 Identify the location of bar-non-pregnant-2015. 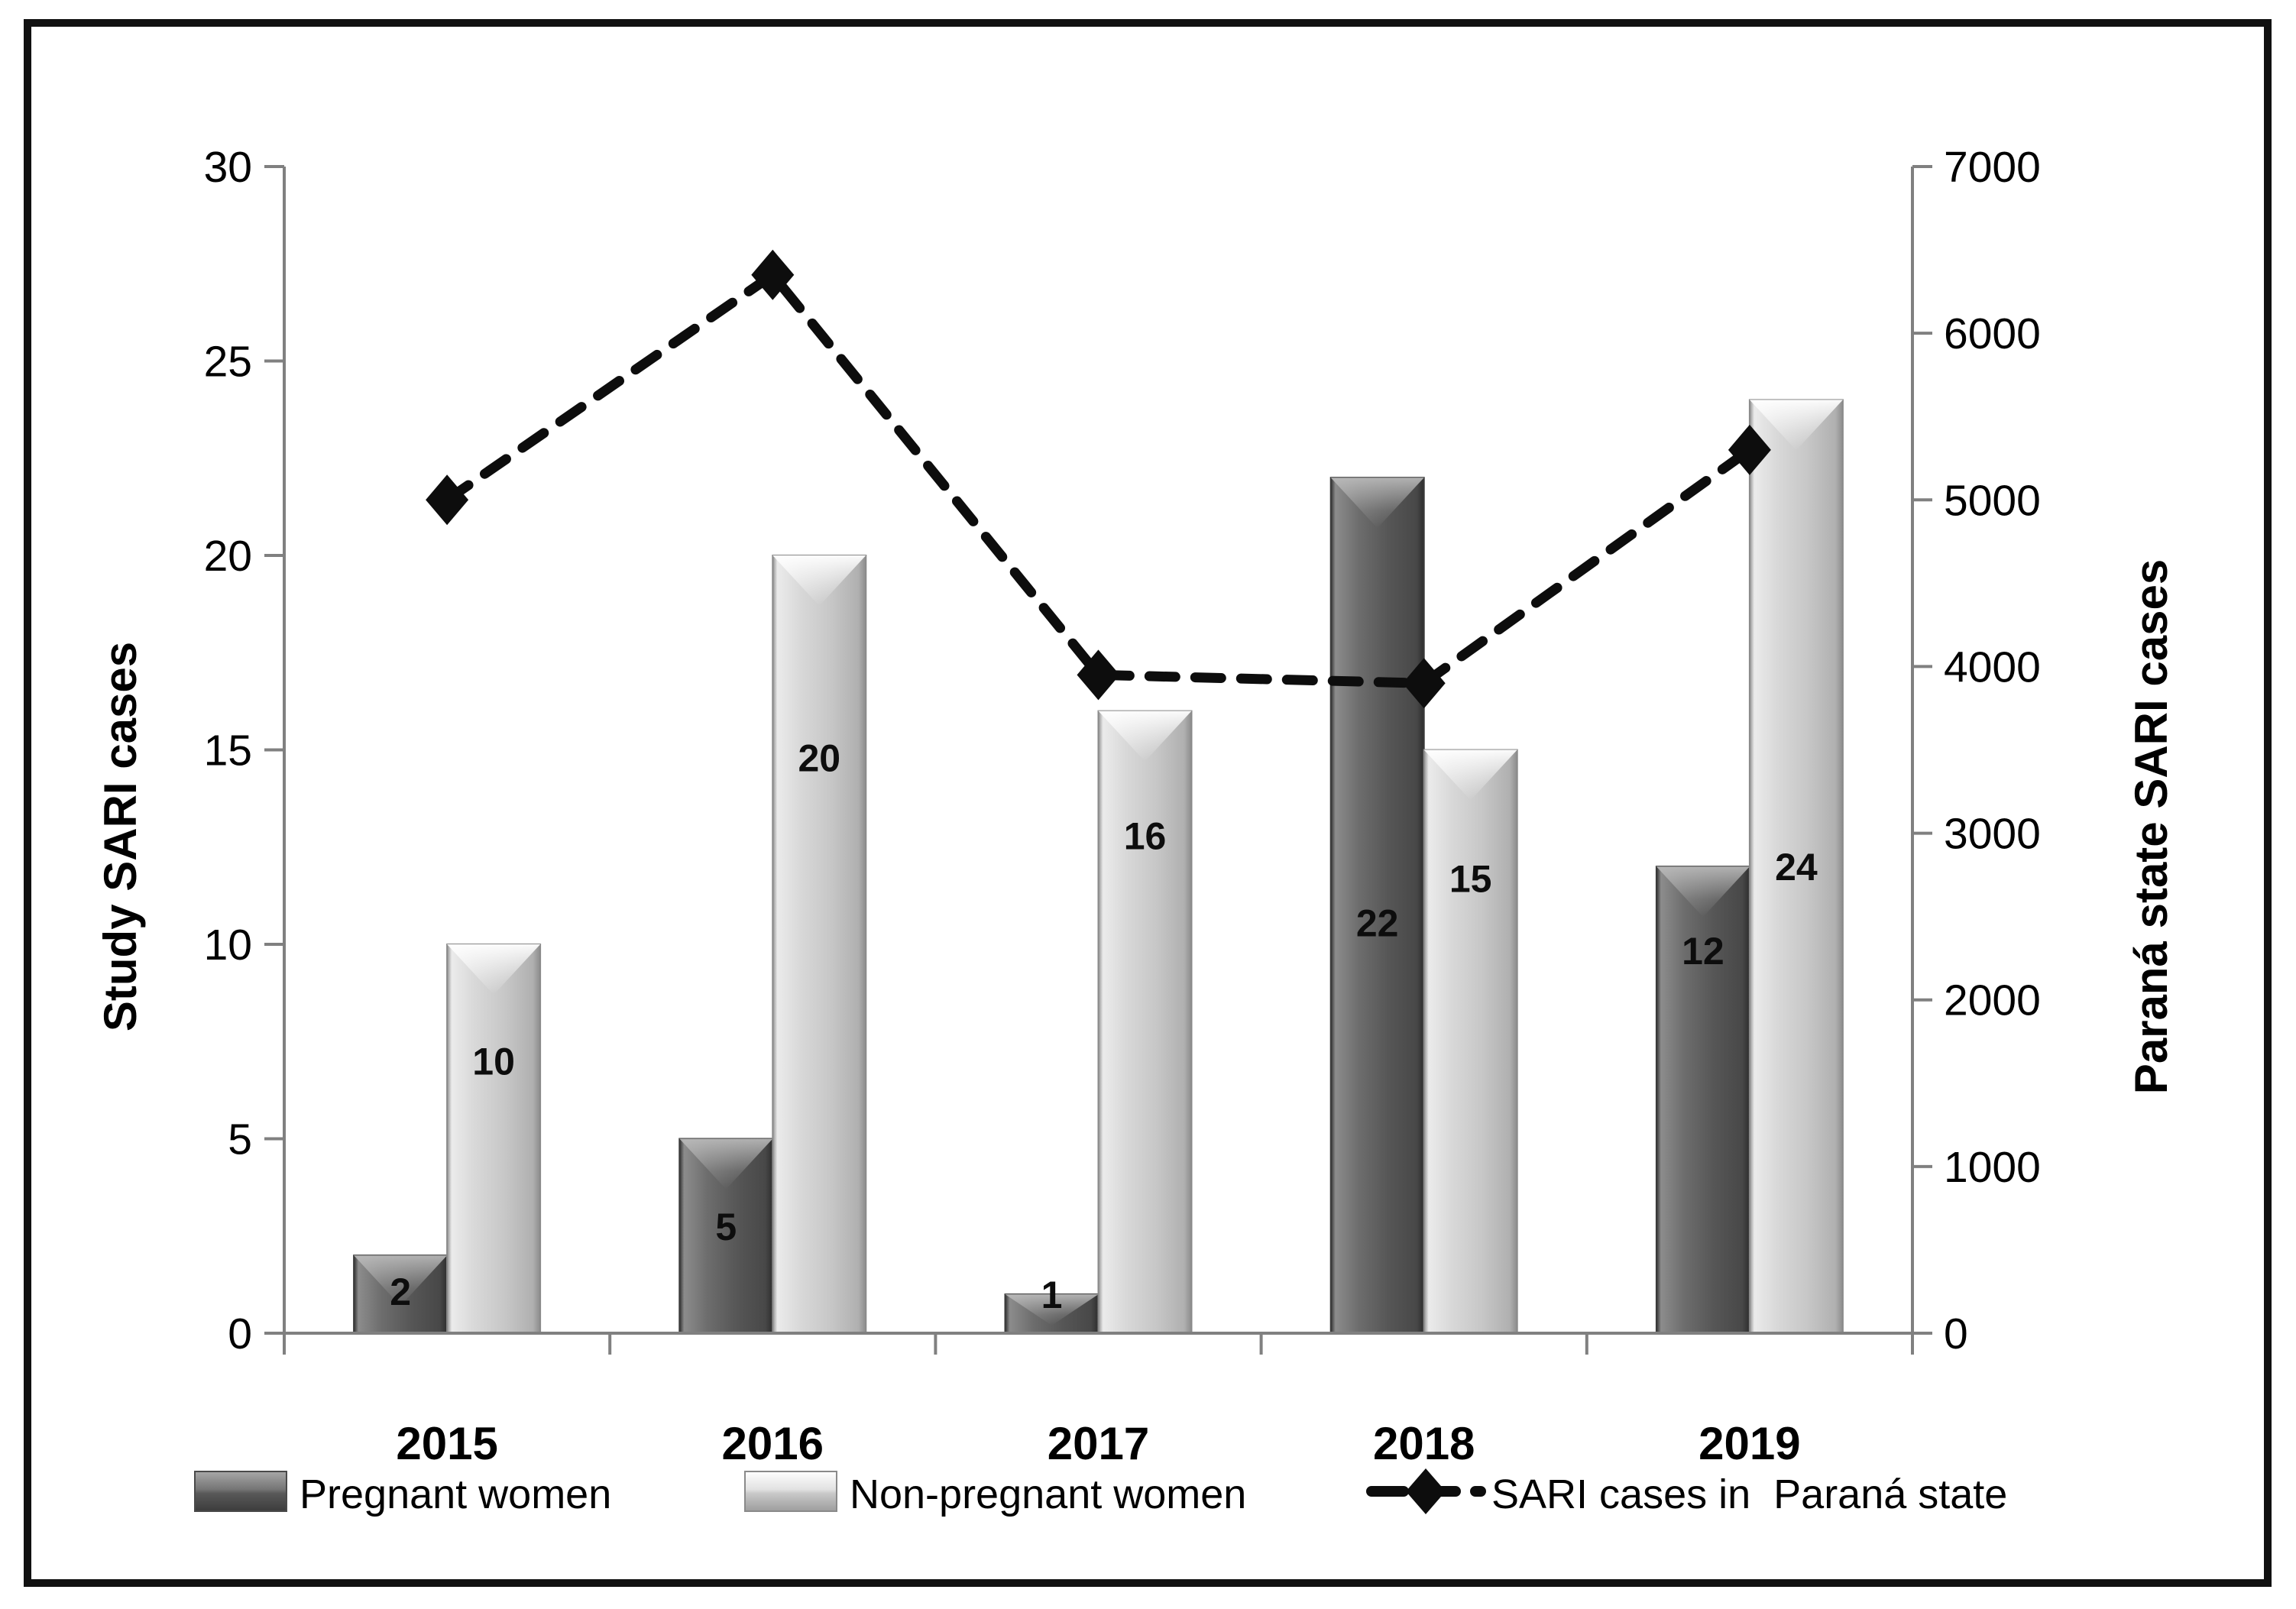
(494, 1139).